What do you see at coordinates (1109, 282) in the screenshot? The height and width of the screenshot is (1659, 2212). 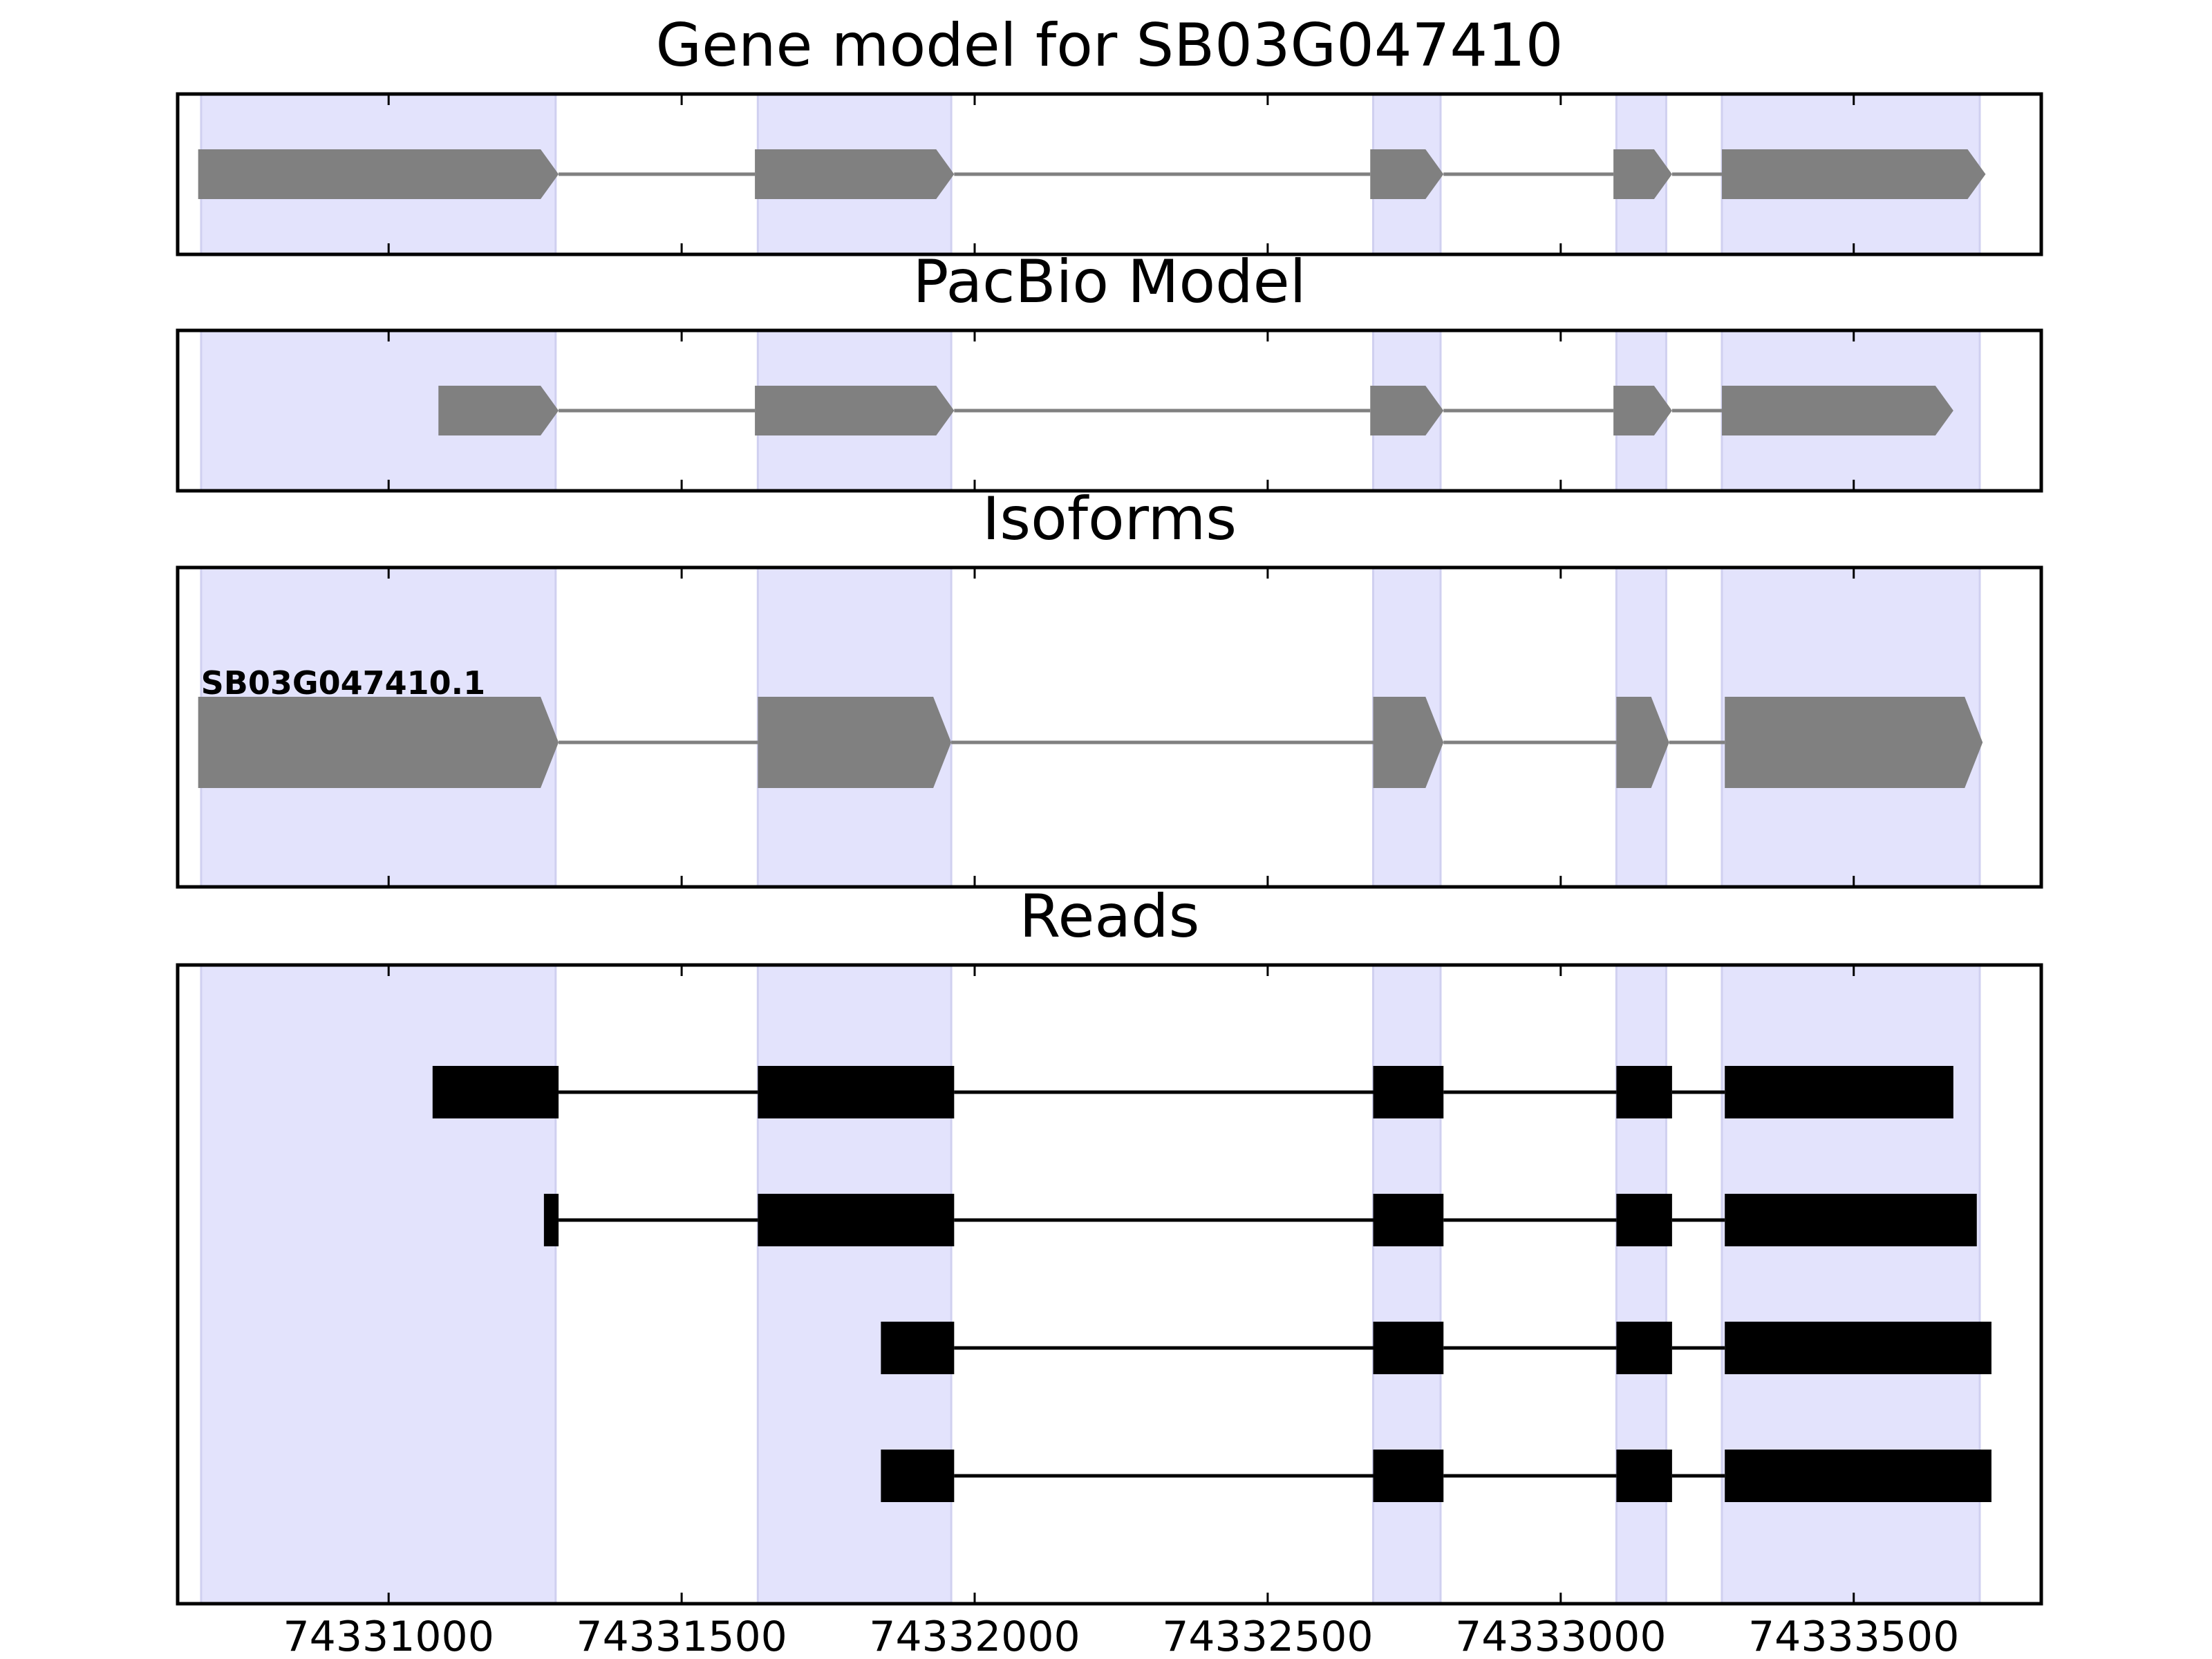 I see `panel-title: PacBio Model` at bounding box center [1109, 282].